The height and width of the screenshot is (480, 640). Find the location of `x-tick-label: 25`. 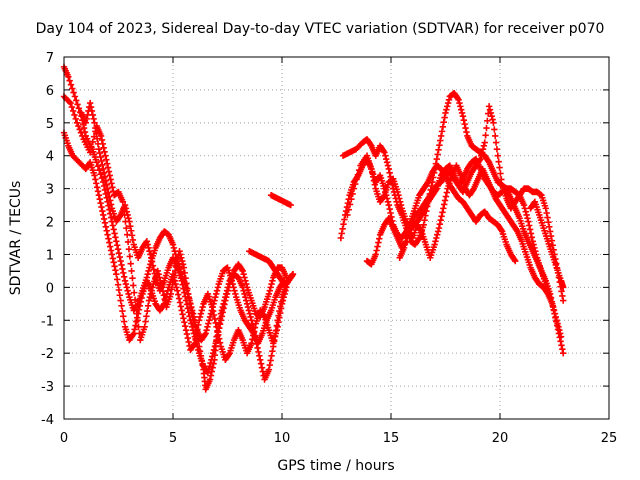

x-tick-label: 25 is located at coordinates (609, 438).